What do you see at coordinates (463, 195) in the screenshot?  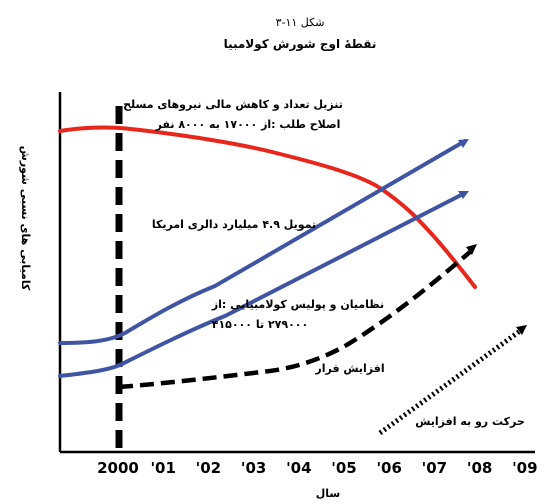 I see `blue-lower-arrowhead` at bounding box center [463, 195].